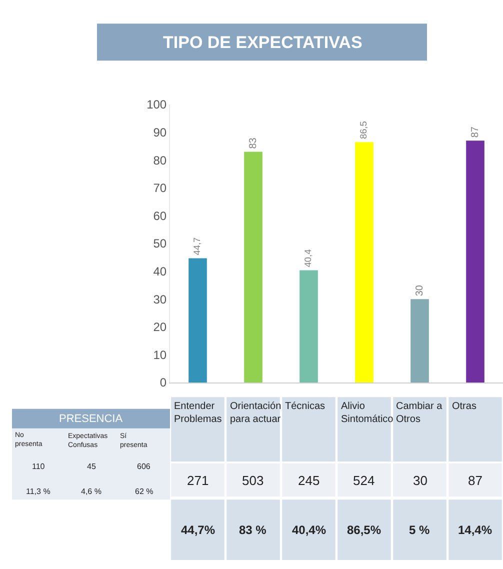  Describe the element at coordinates (160, 215) in the screenshot. I see `y-tick-label: 60` at that location.